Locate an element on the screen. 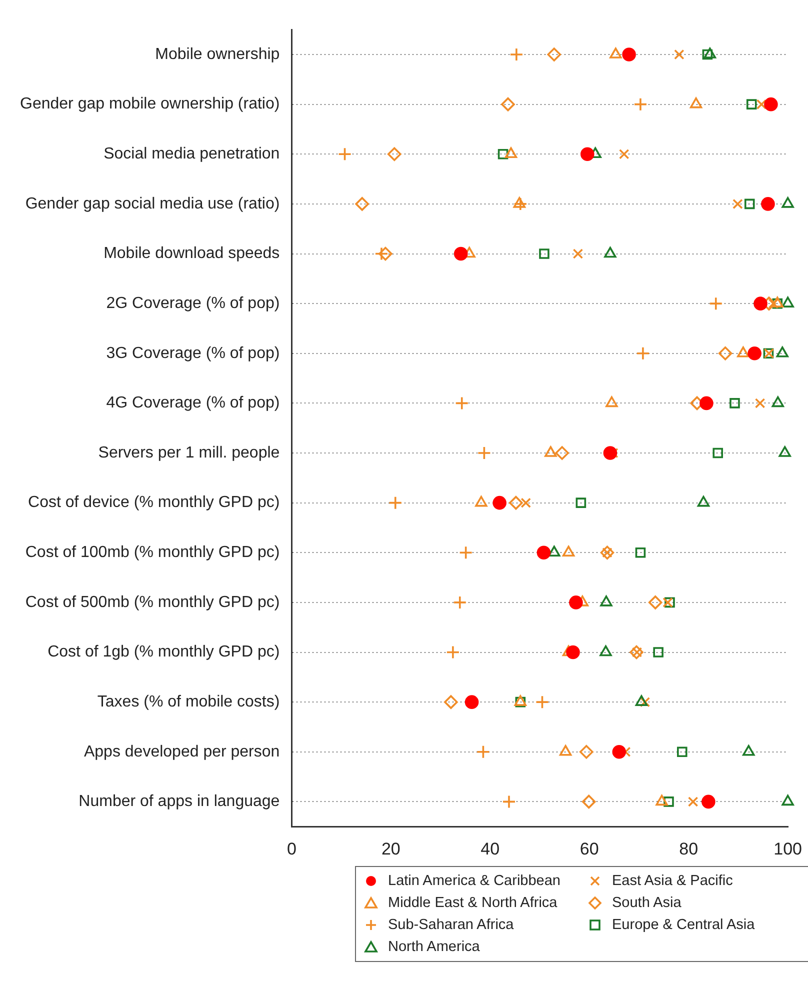  y-tick-label: Cost of 500mb (% monthly GPD pc) is located at coordinates (152, 602).